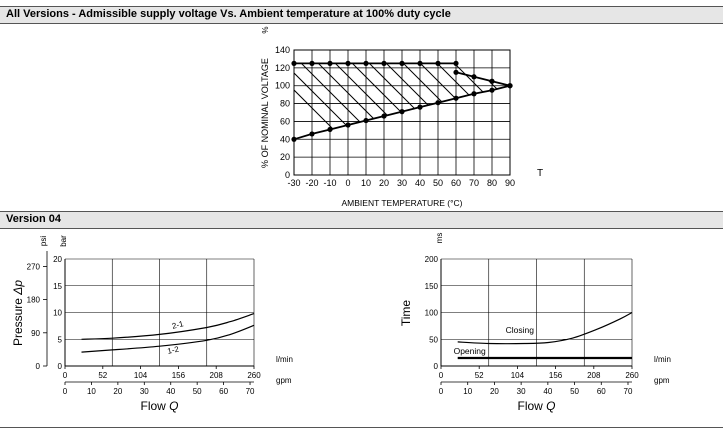  What do you see at coordinates (217, 375) in the screenshot?
I see `pressure-lpm-tick-label: 208` at bounding box center [217, 375].